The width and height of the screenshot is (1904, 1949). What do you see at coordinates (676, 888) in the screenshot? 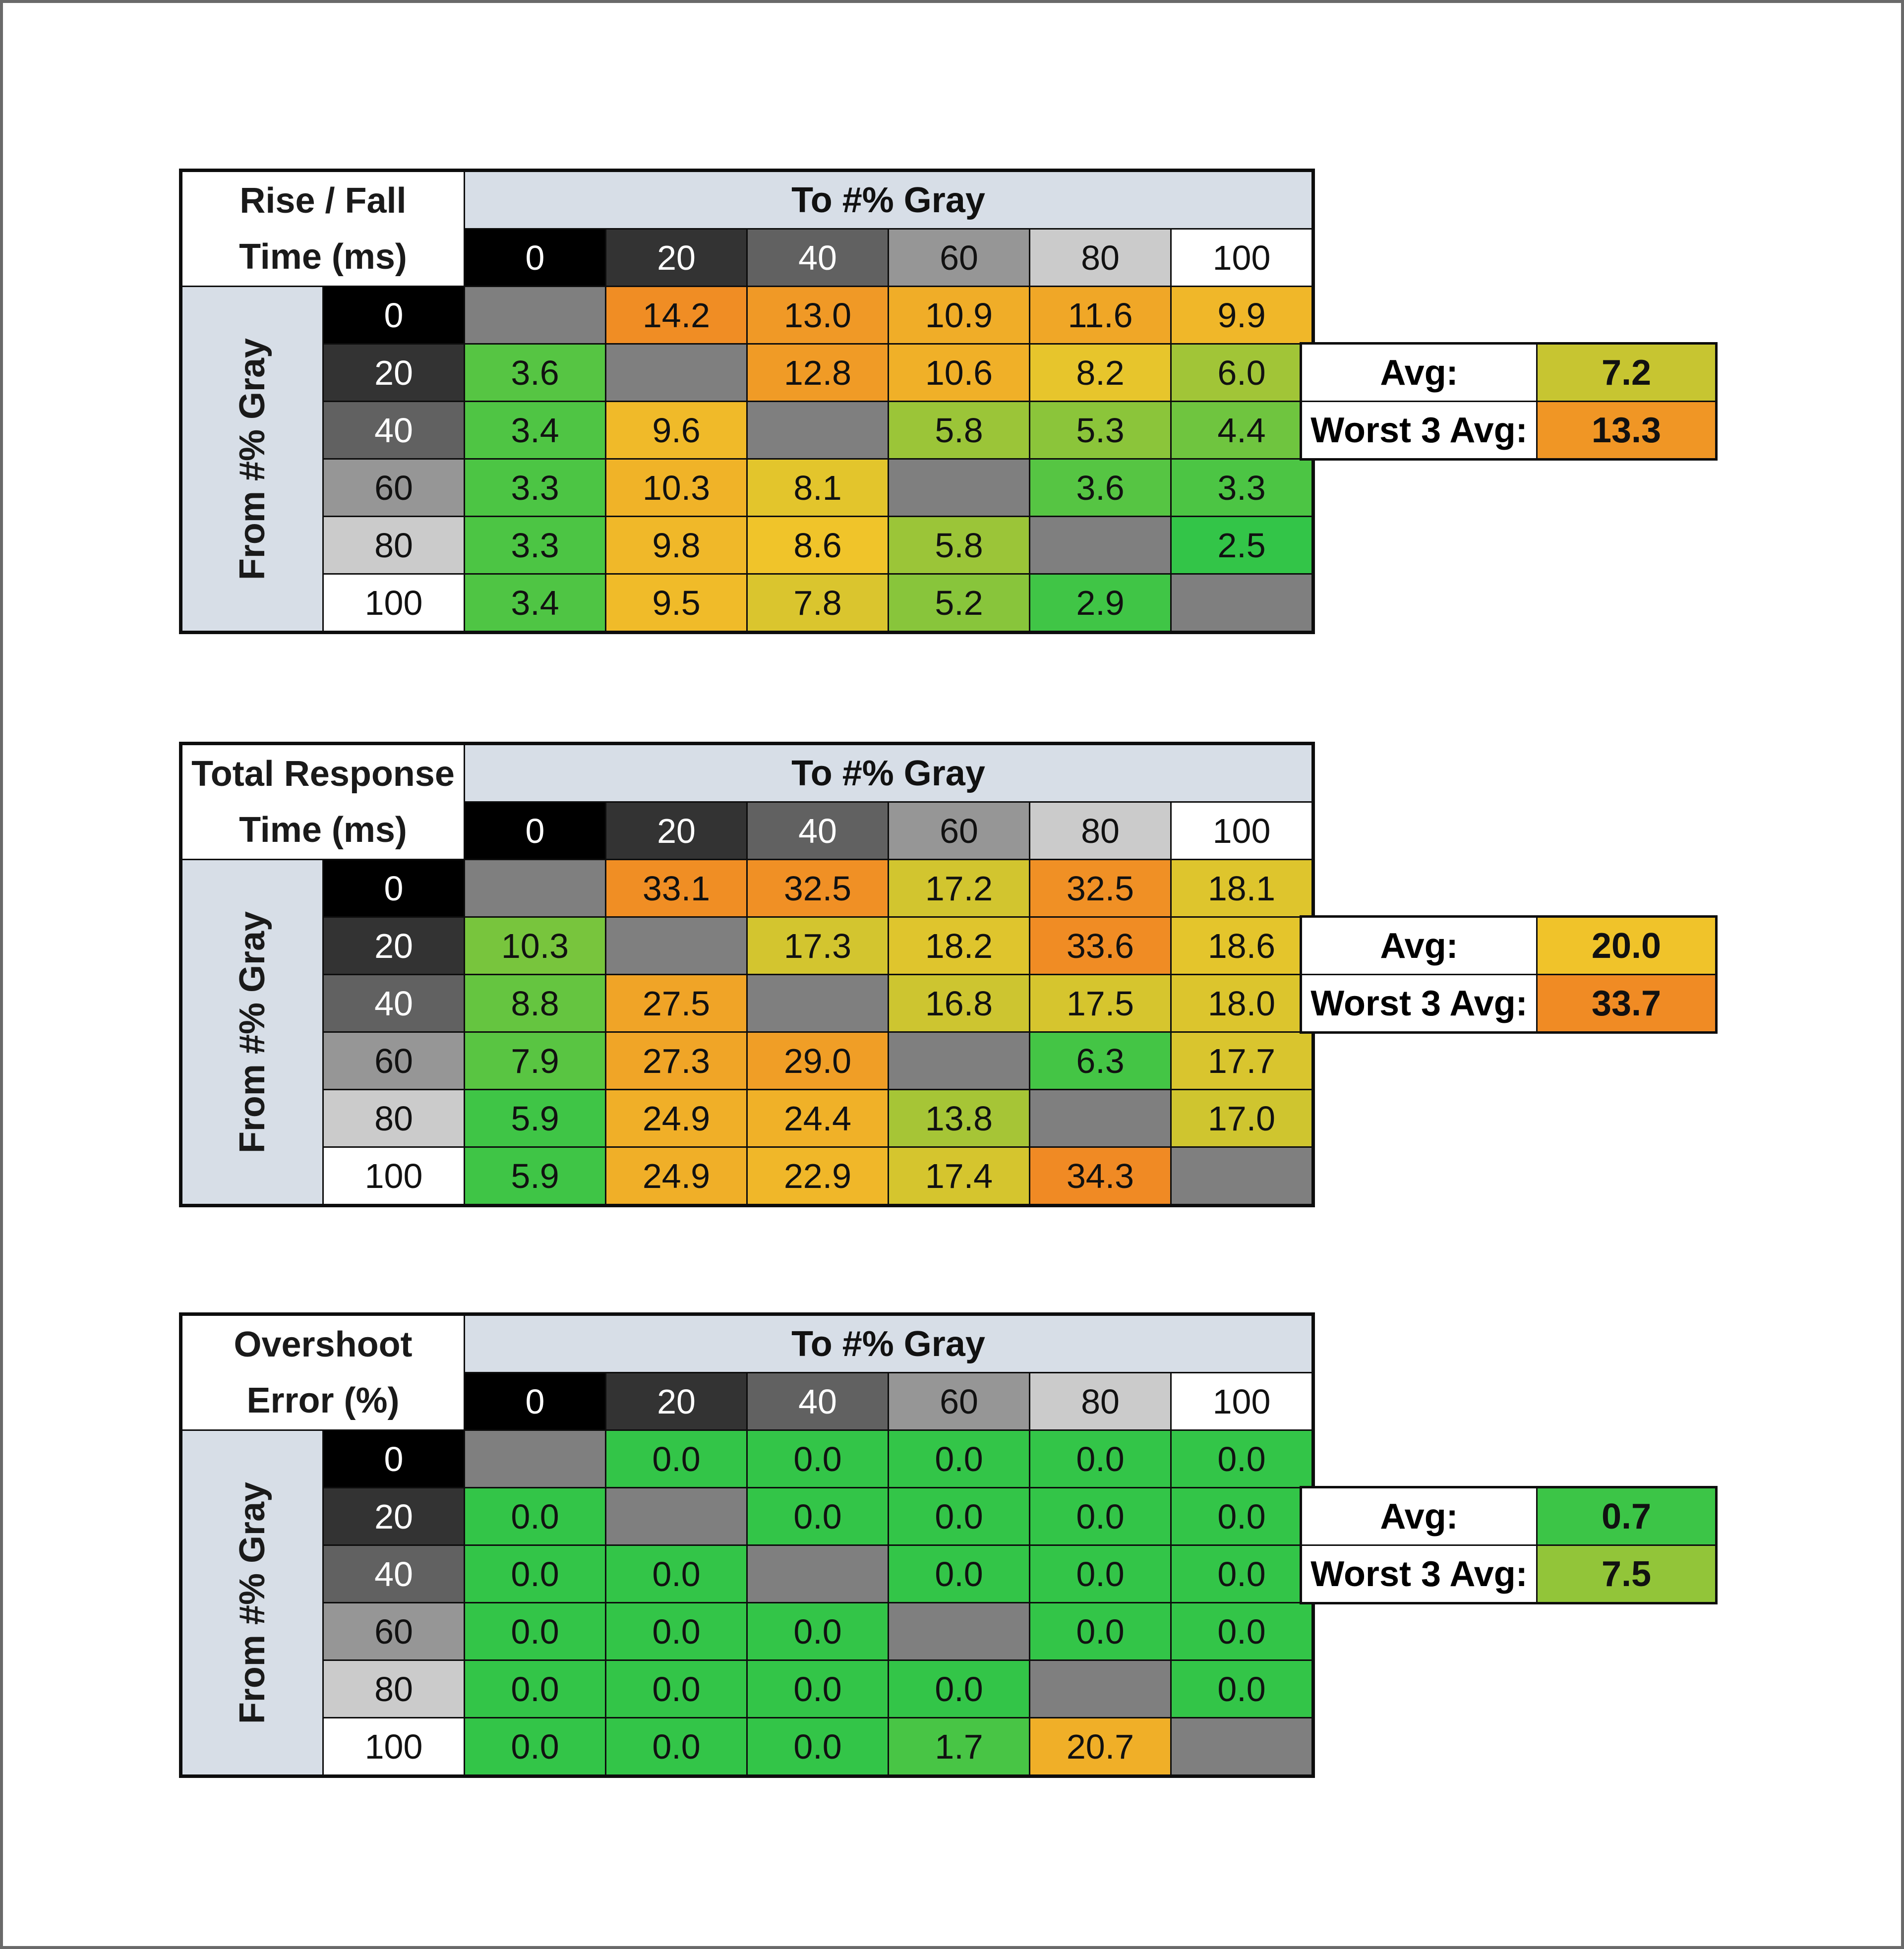
I see `data-cell: 33.1` at bounding box center [676, 888].